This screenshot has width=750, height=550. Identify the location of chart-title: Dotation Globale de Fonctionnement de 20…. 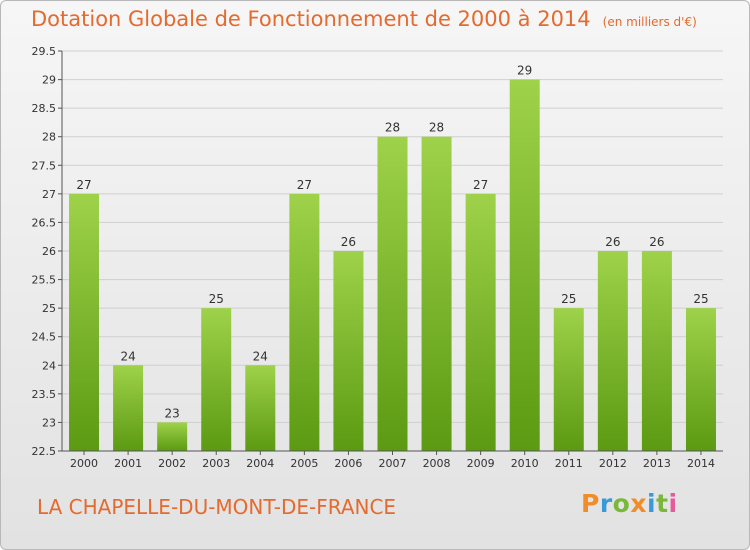
(364, 19).